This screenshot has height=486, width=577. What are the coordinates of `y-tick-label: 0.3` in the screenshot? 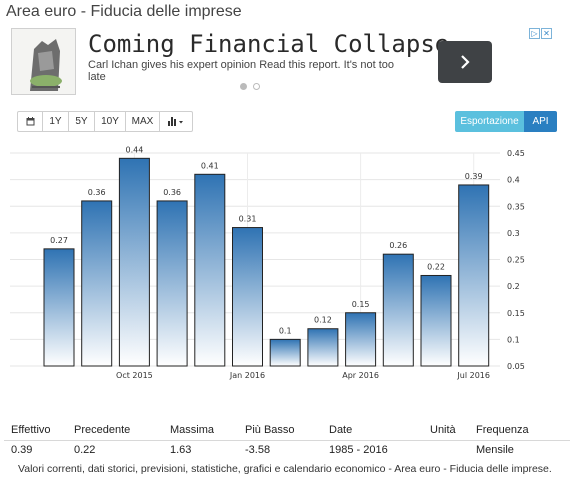 It's located at (513, 233).